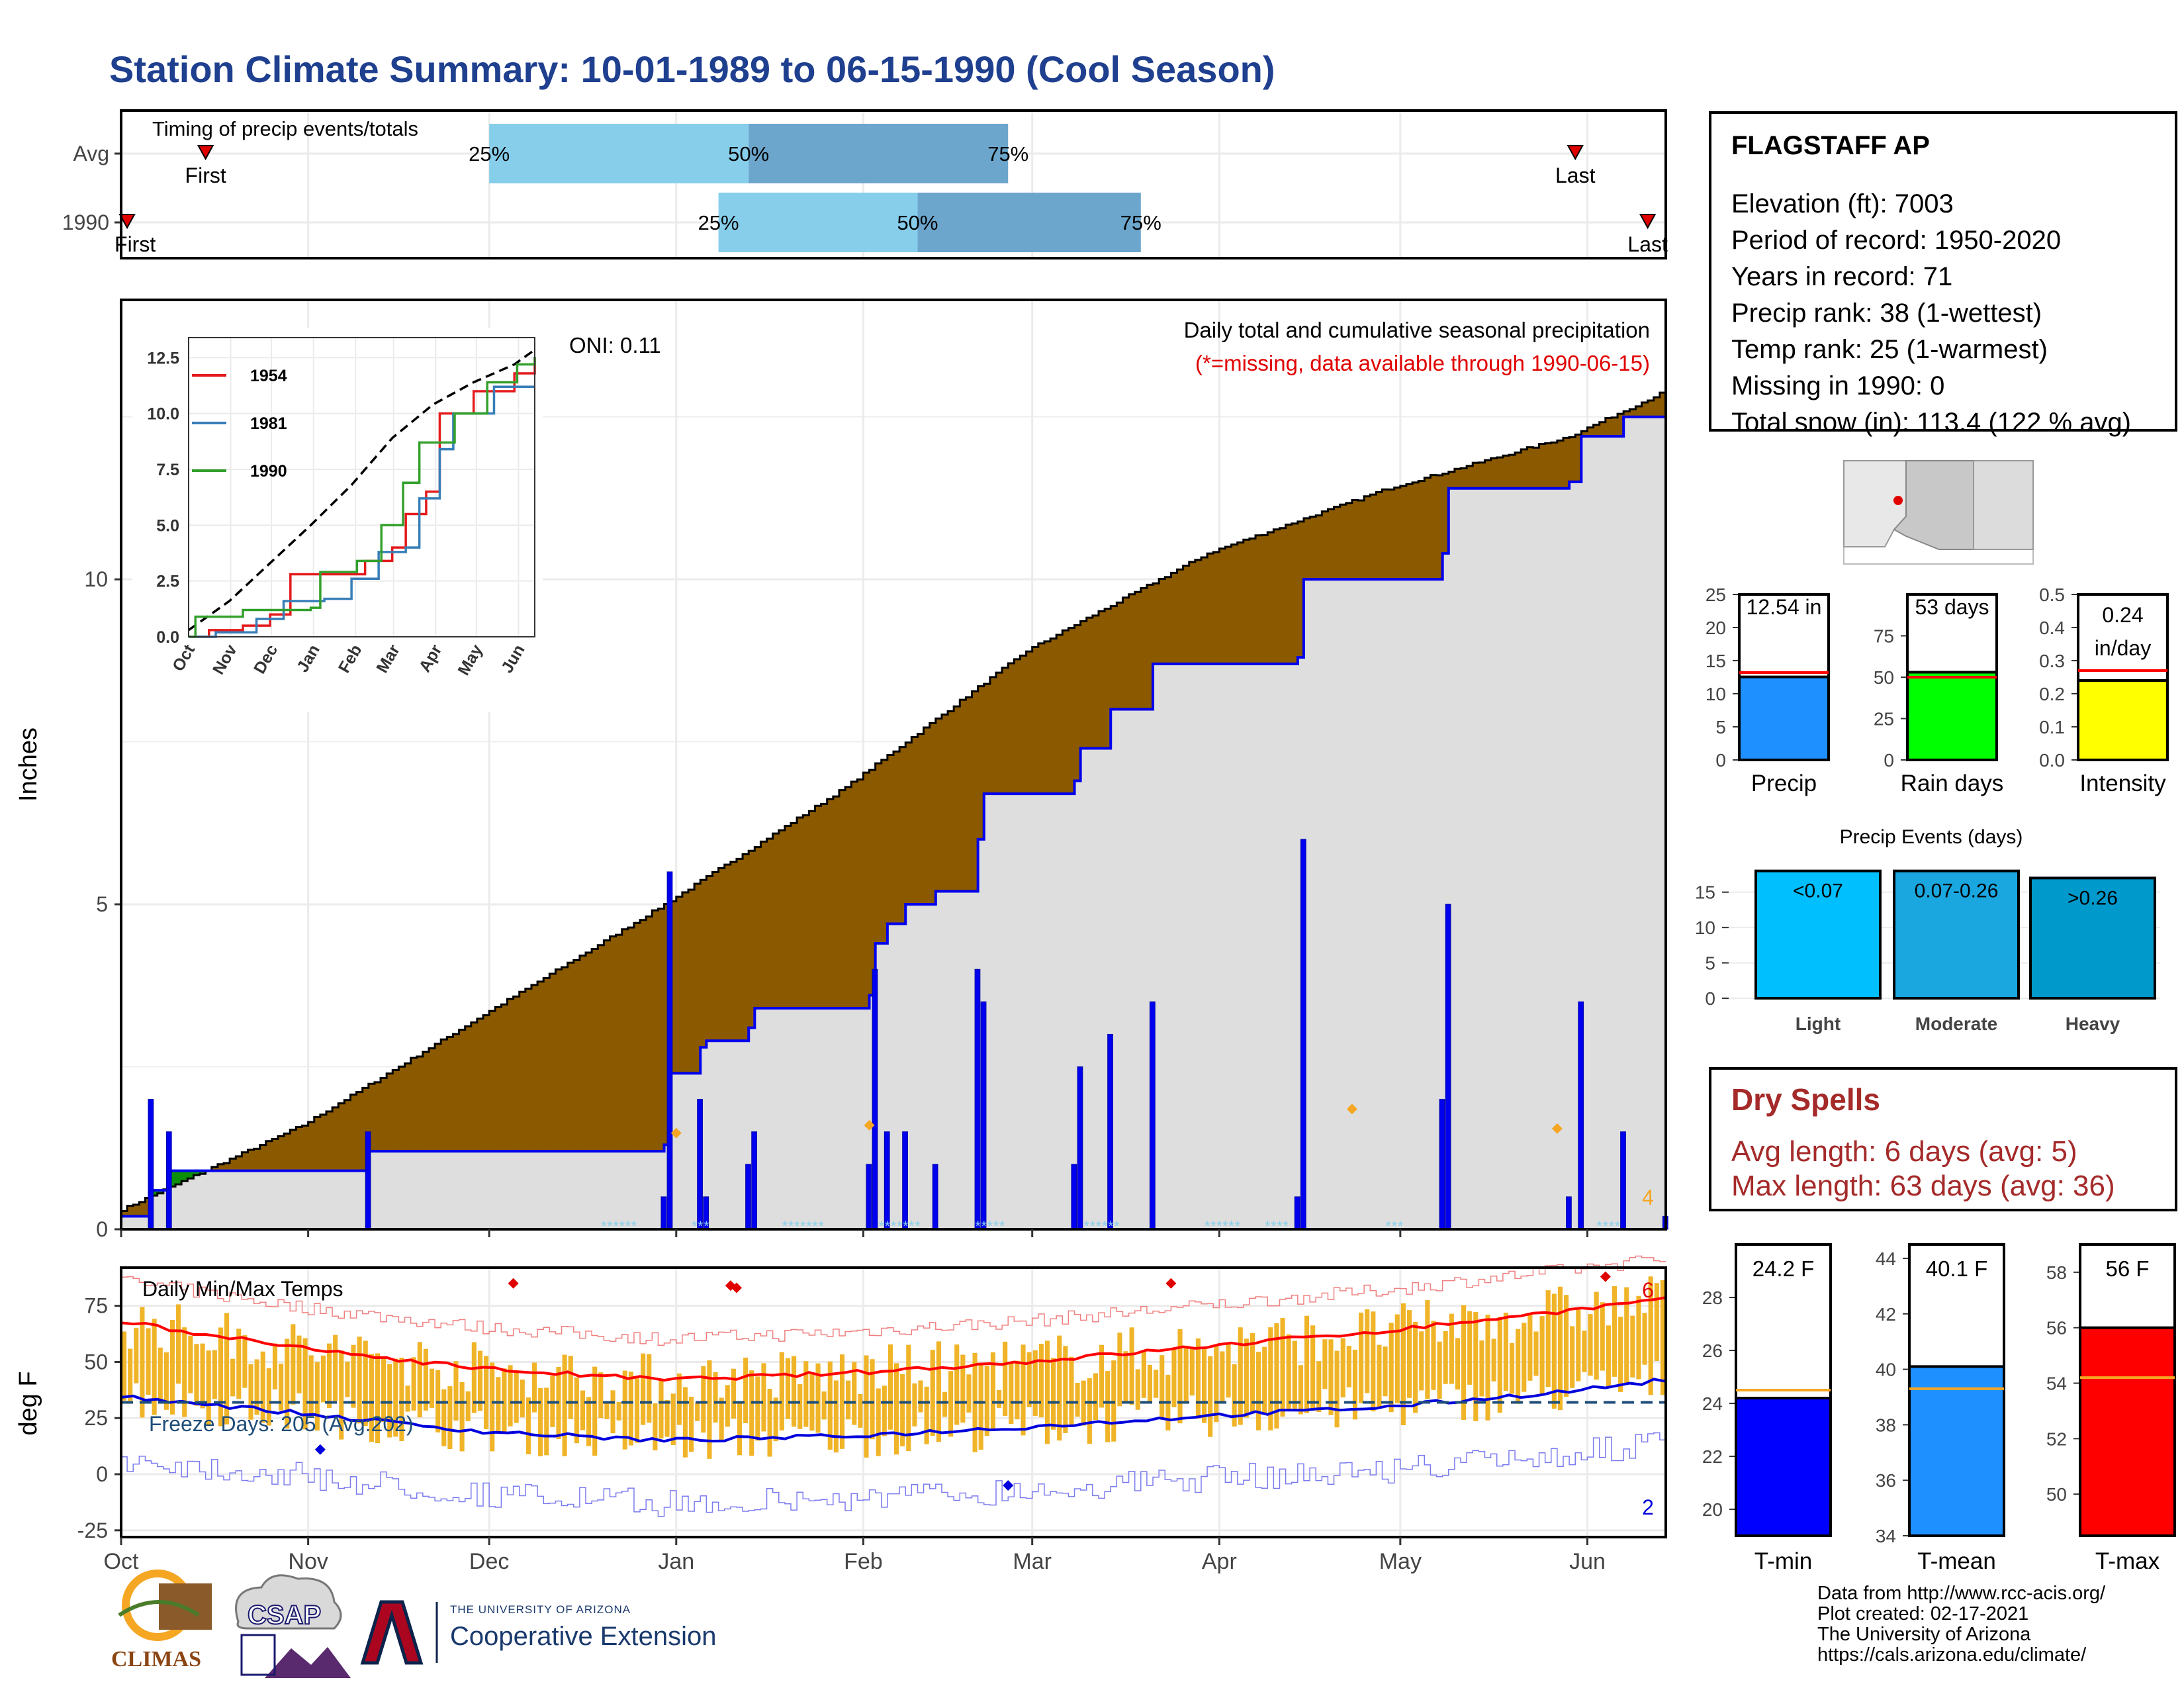 This screenshot has width=2184, height=1688. Describe the element at coordinates (320, 1449) in the screenshot. I see `record-low-marker` at that location.